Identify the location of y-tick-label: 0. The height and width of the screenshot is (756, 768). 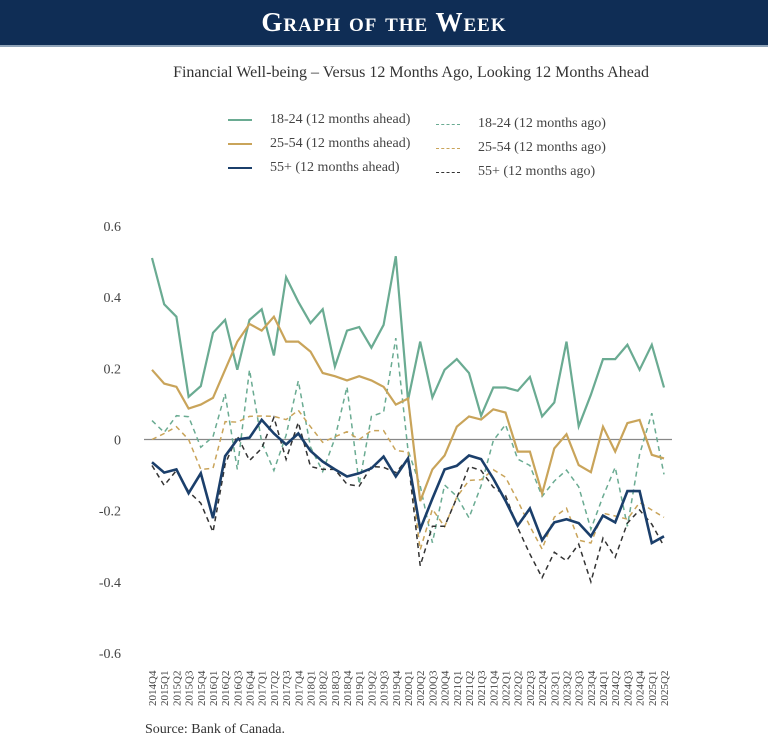
(117, 441).